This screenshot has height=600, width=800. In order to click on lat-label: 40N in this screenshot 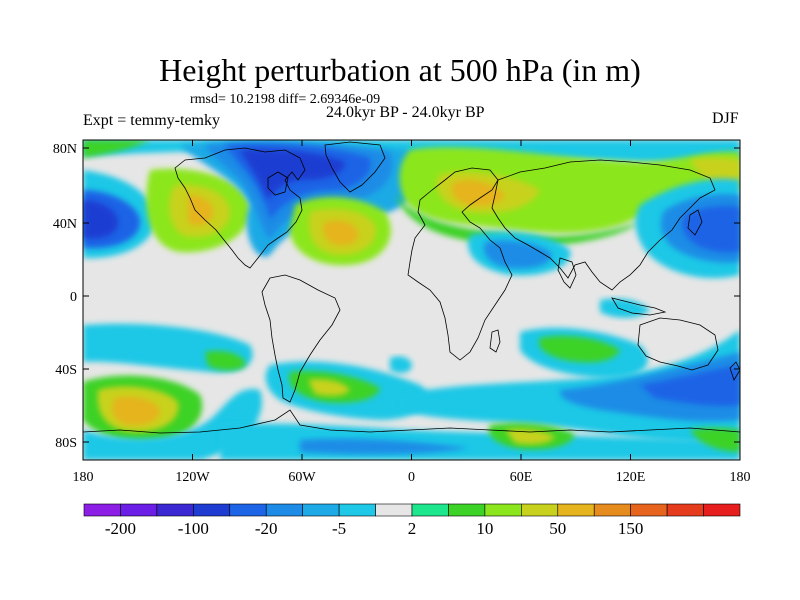, I will do `click(65, 224)`.